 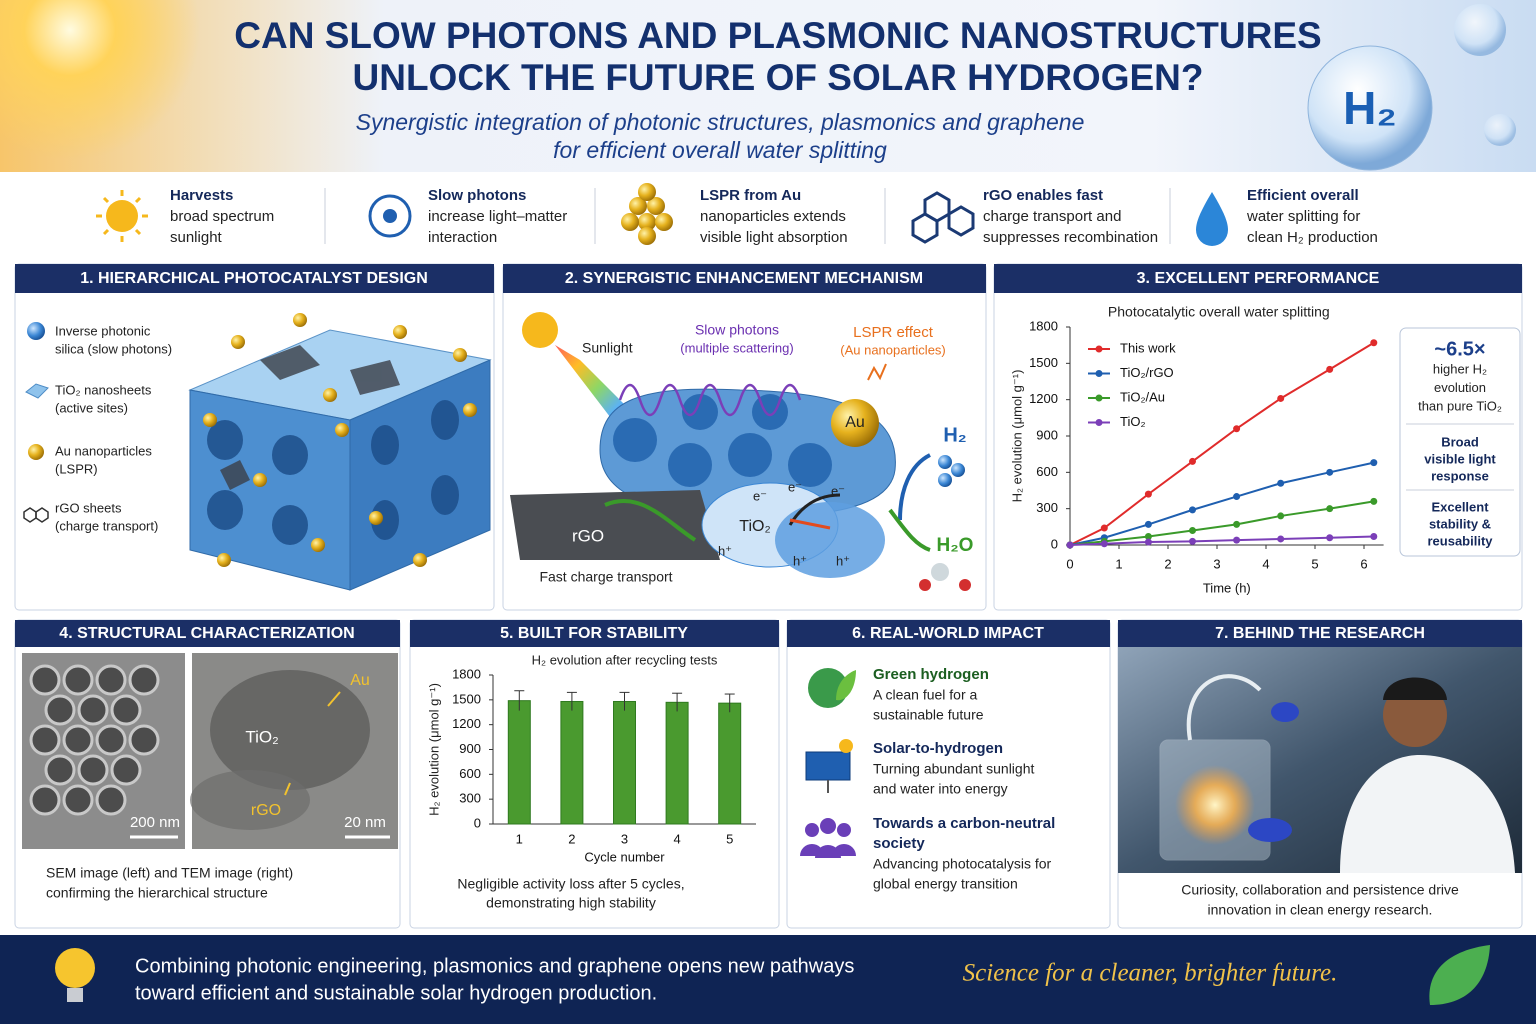 What do you see at coordinates (1118, 563) in the screenshot?
I see `x-tick-label: 1` at bounding box center [1118, 563].